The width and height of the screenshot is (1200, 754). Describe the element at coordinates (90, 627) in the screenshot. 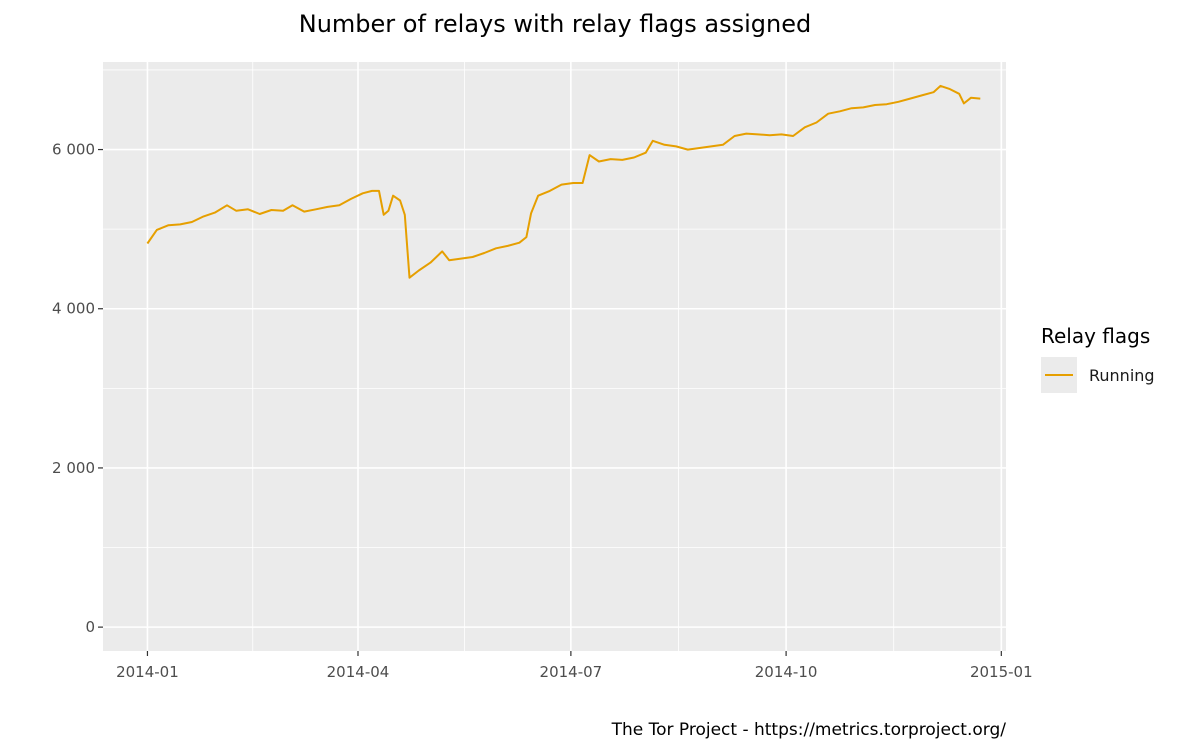

I see `y-tick-label: 0` at that location.